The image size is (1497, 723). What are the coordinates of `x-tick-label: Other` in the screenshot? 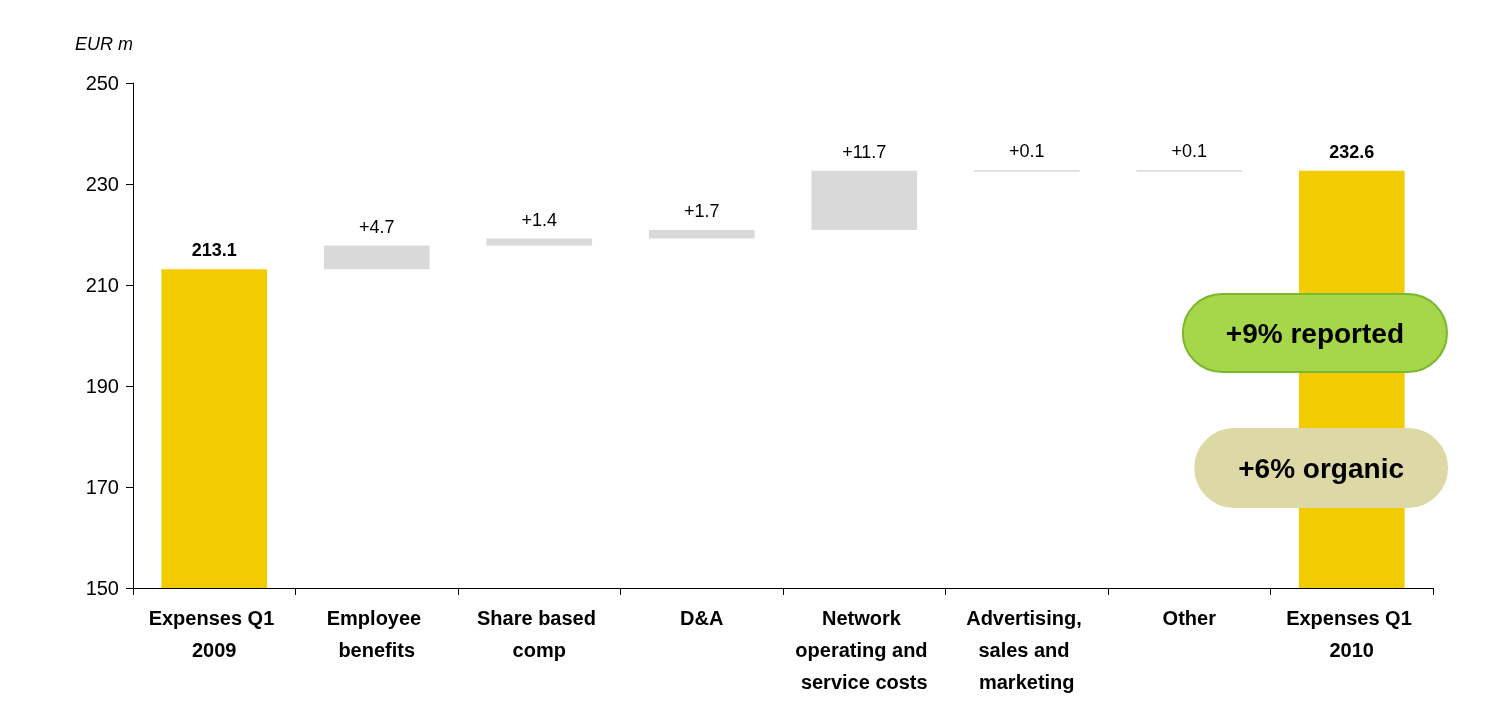 It's located at (1189, 618).